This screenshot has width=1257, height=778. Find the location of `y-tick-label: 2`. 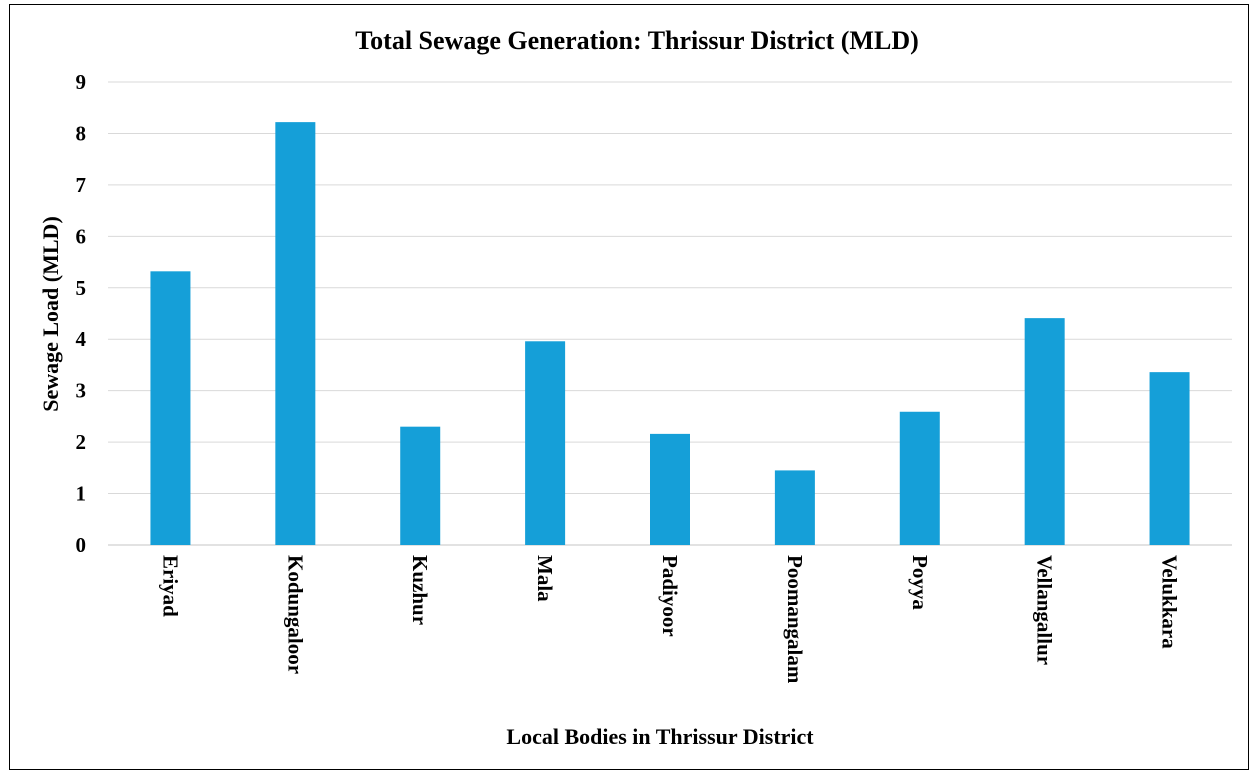

y-tick-label: 2 is located at coordinates (81, 442).